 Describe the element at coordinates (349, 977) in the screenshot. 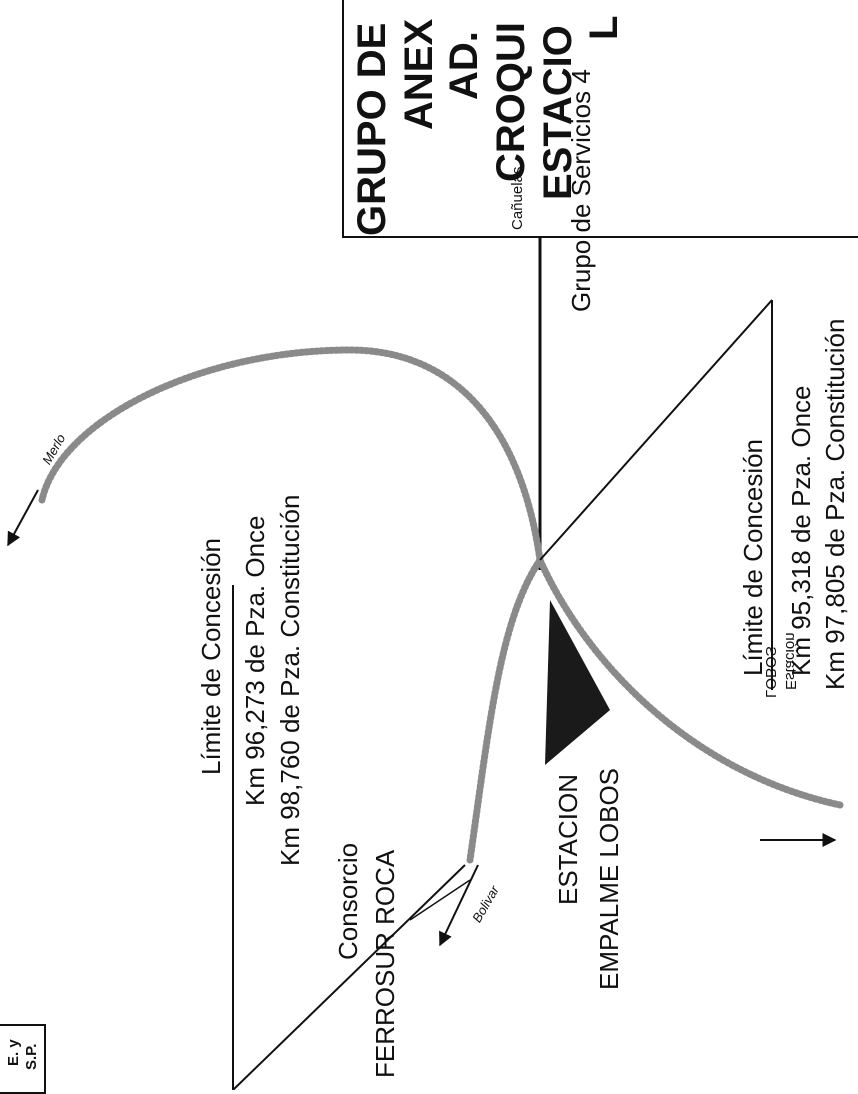

I see `limit-left-leader` at that location.